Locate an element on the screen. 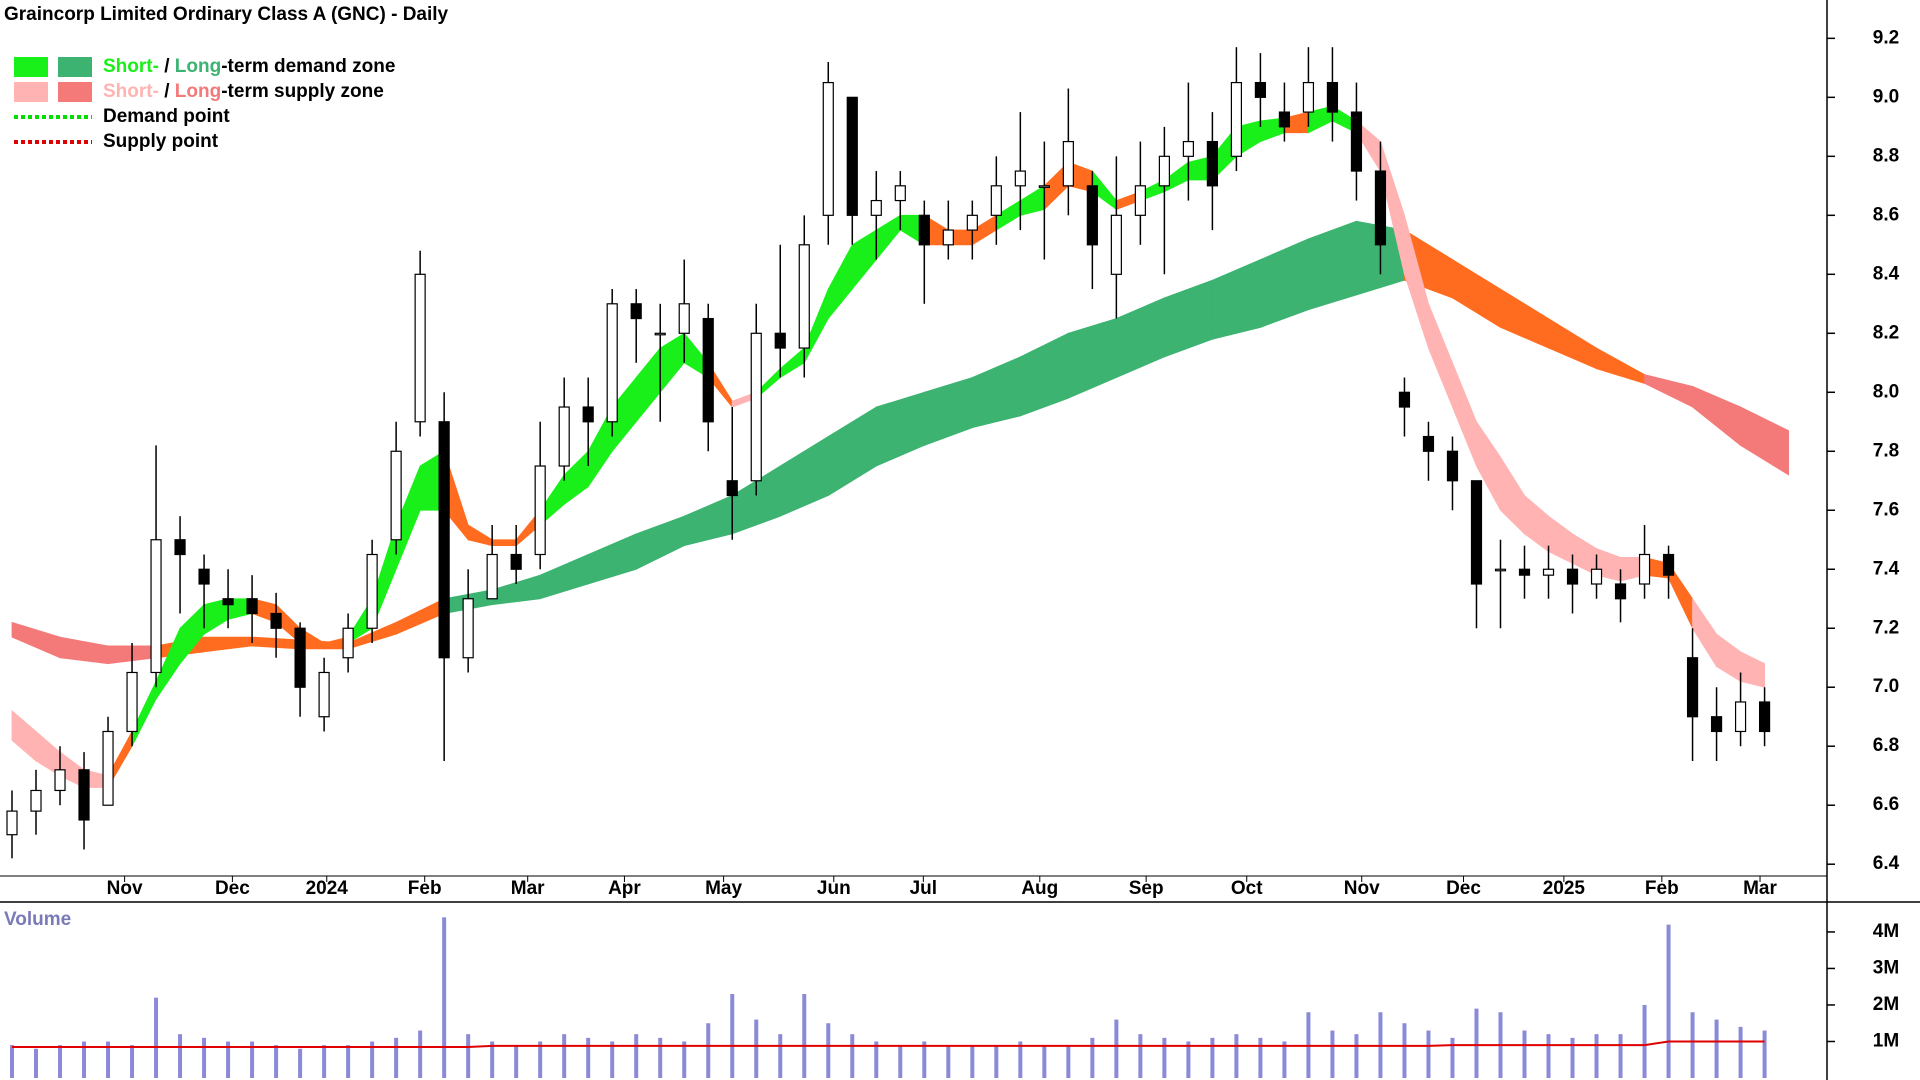 The width and height of the screenshot is (1920, 1080). y-tick-label: 9.2 is located at coordinates (1886, 37).